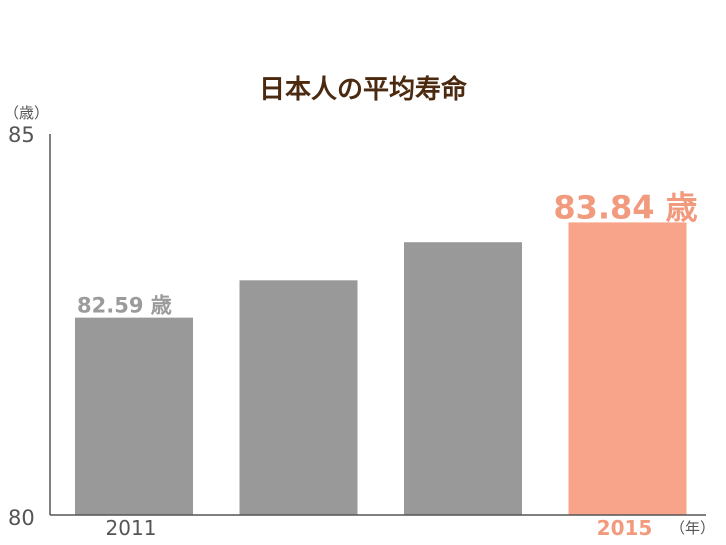  Describe the element at coordinates (692, 528) in the screenshot. I see `x-axis-unit: （年）` at that location.